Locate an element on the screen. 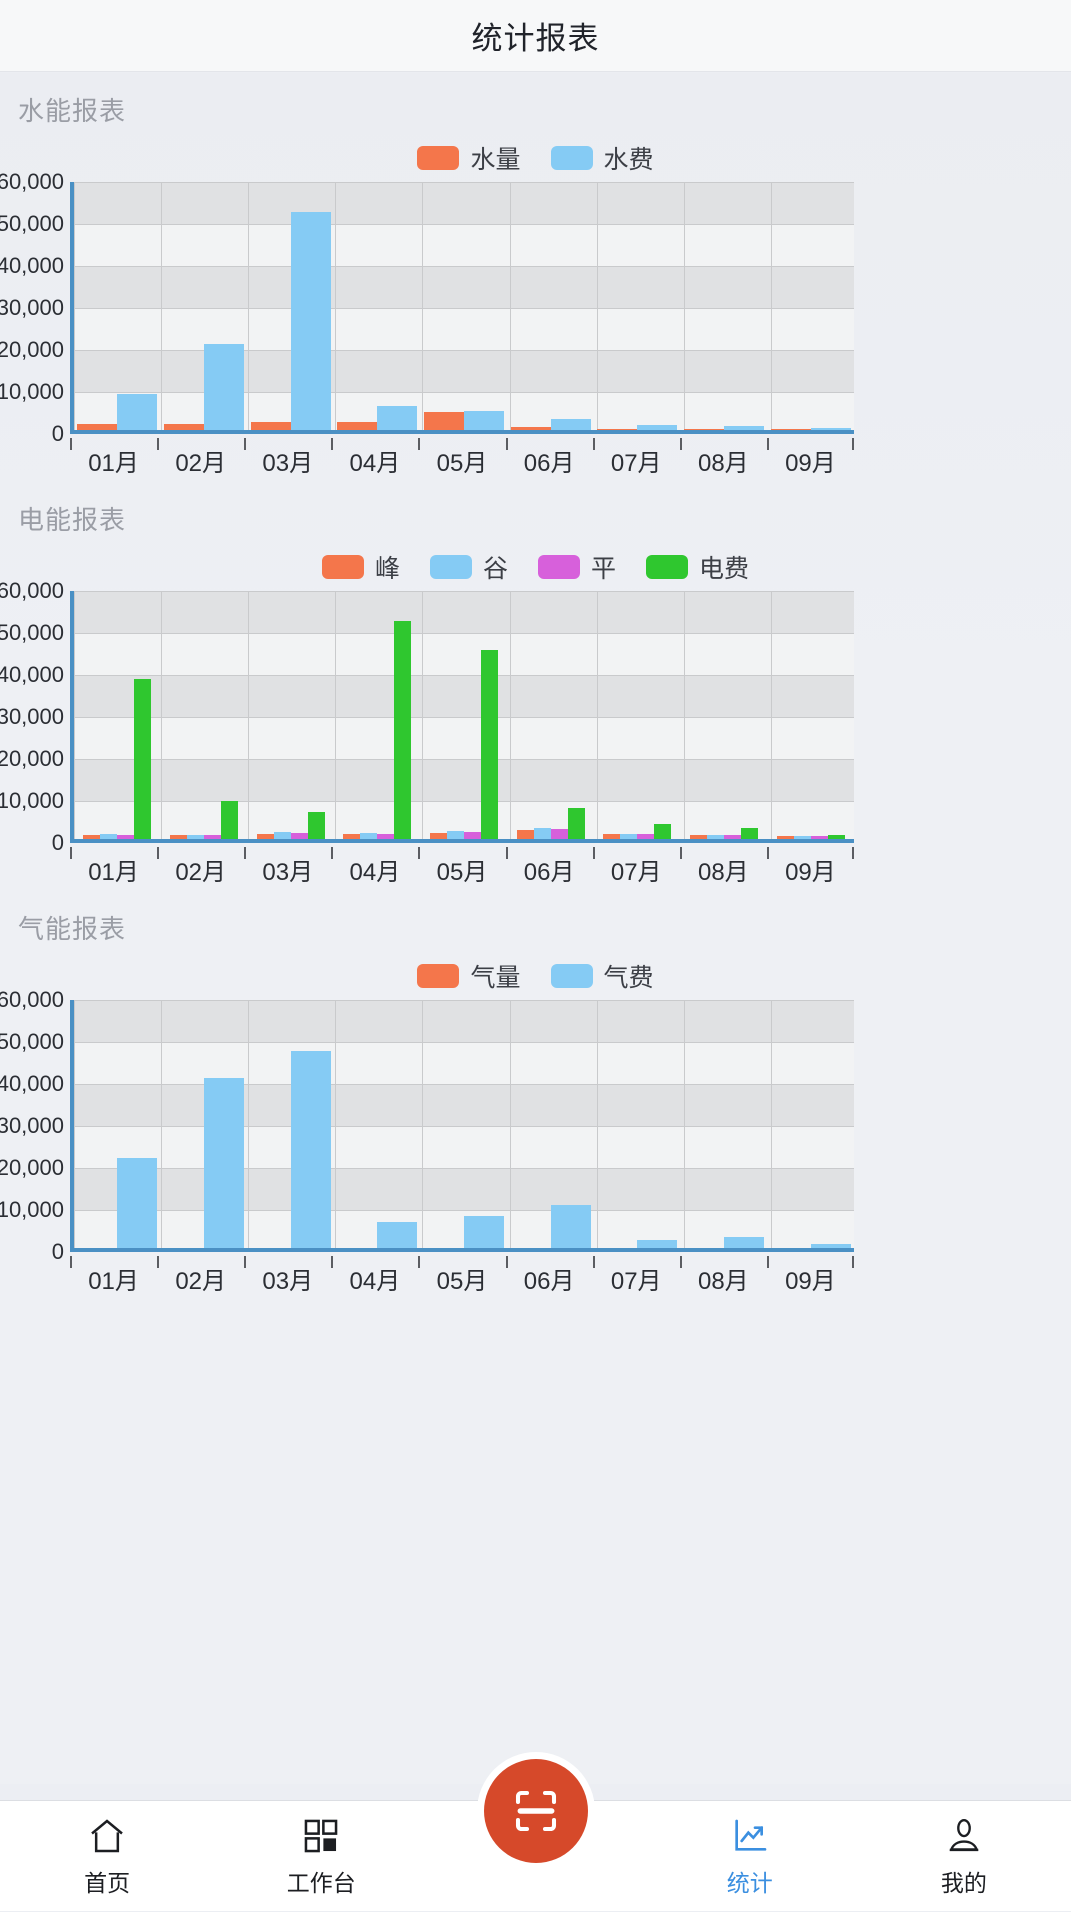  legend-item: 气费 is located at coordinates (602, 976).